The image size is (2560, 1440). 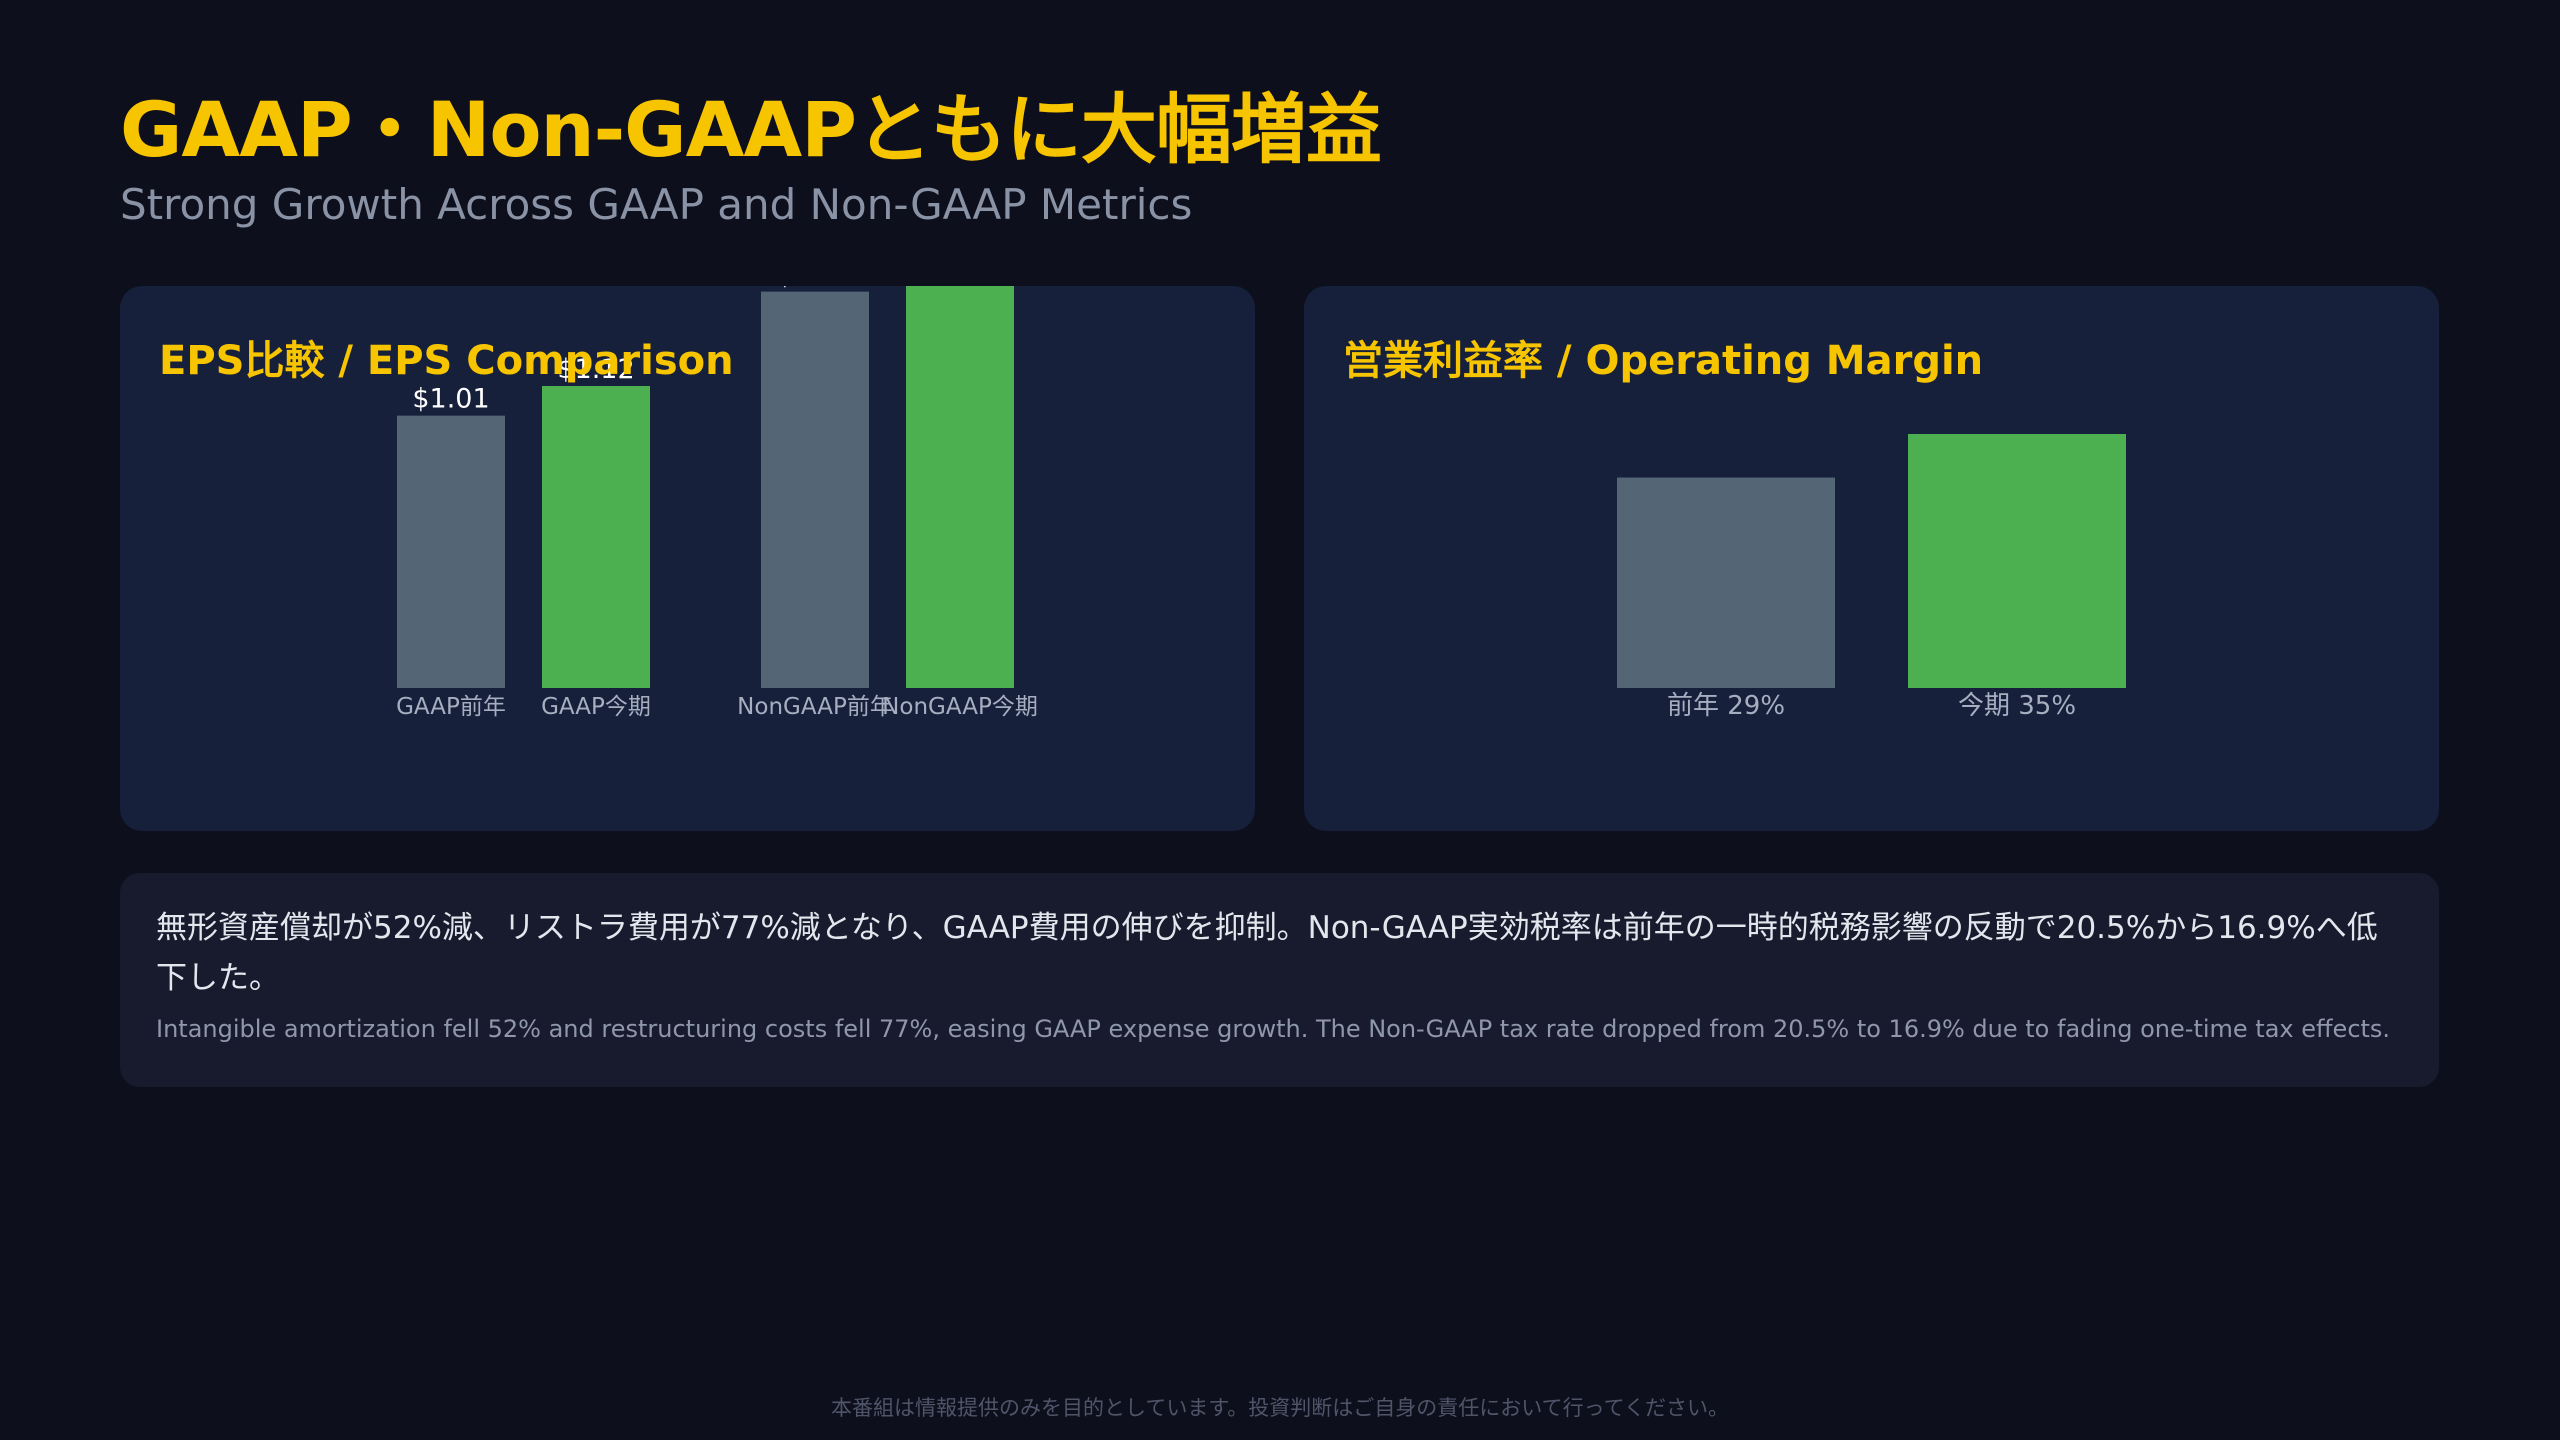 What do you see at coordinates (1726, 706) in the screenshot?
I see `margin-category-label-1: 前年 29%` at bounding box center [1726, 706].